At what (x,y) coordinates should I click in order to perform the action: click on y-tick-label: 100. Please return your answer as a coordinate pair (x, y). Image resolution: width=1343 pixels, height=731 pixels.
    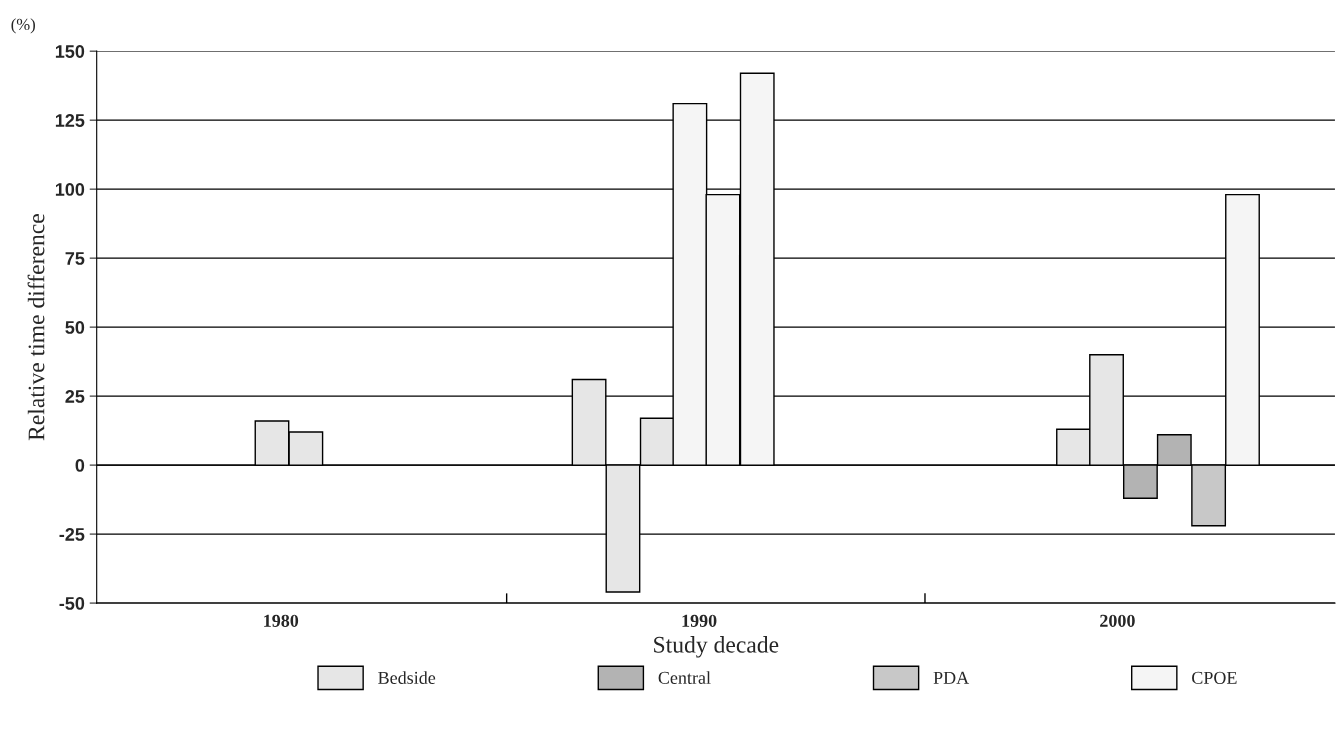
    Looking at the image, I should click on (70, 189).